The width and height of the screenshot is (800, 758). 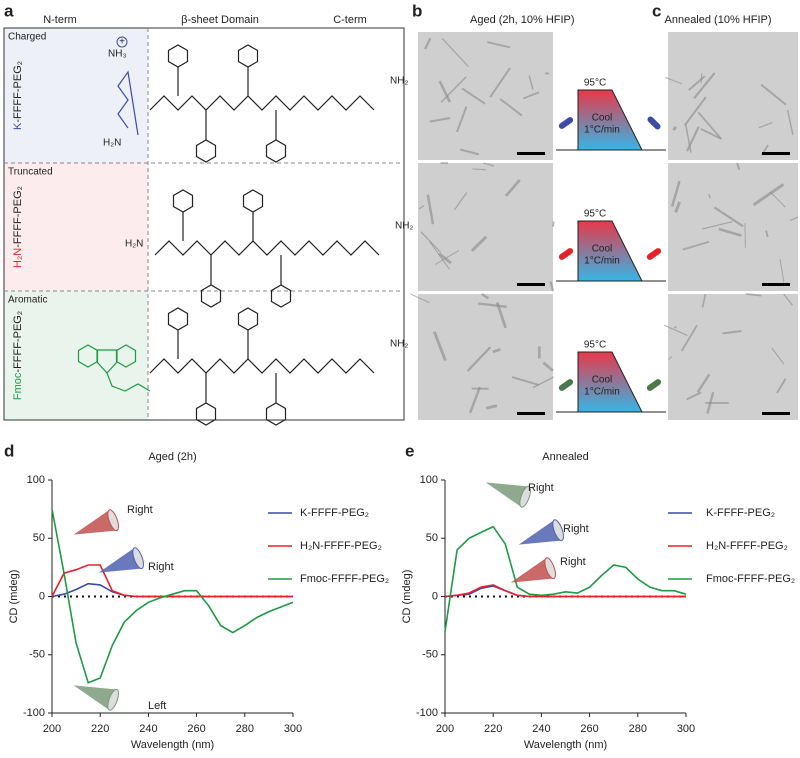 What do you see at coordinates (122, 42) in the screenshot?
I see `atom: +` at bounding box center [122, 42].